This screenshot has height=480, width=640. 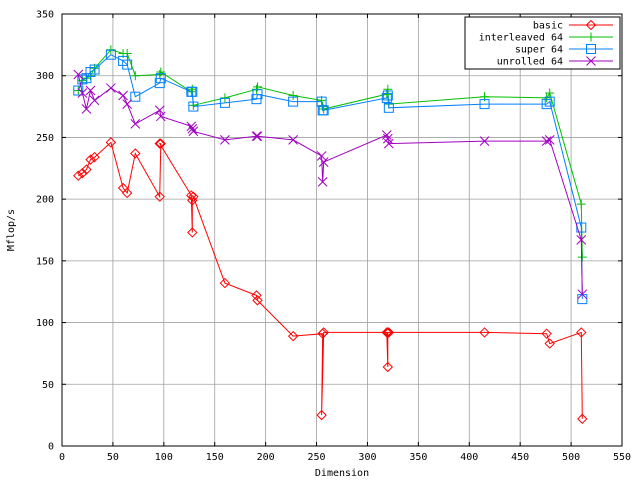 I want to click on x-tick-label: 450, so click(x=520, y=457).